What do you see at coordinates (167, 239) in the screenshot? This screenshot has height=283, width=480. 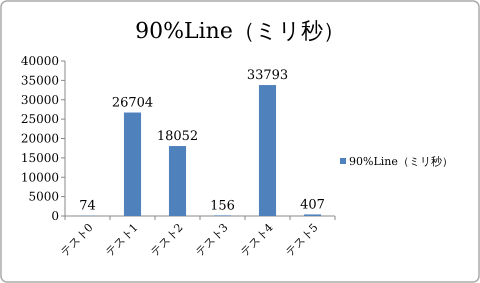 I see `x-tick-label: テスト2` at bounding box center [167, 239].